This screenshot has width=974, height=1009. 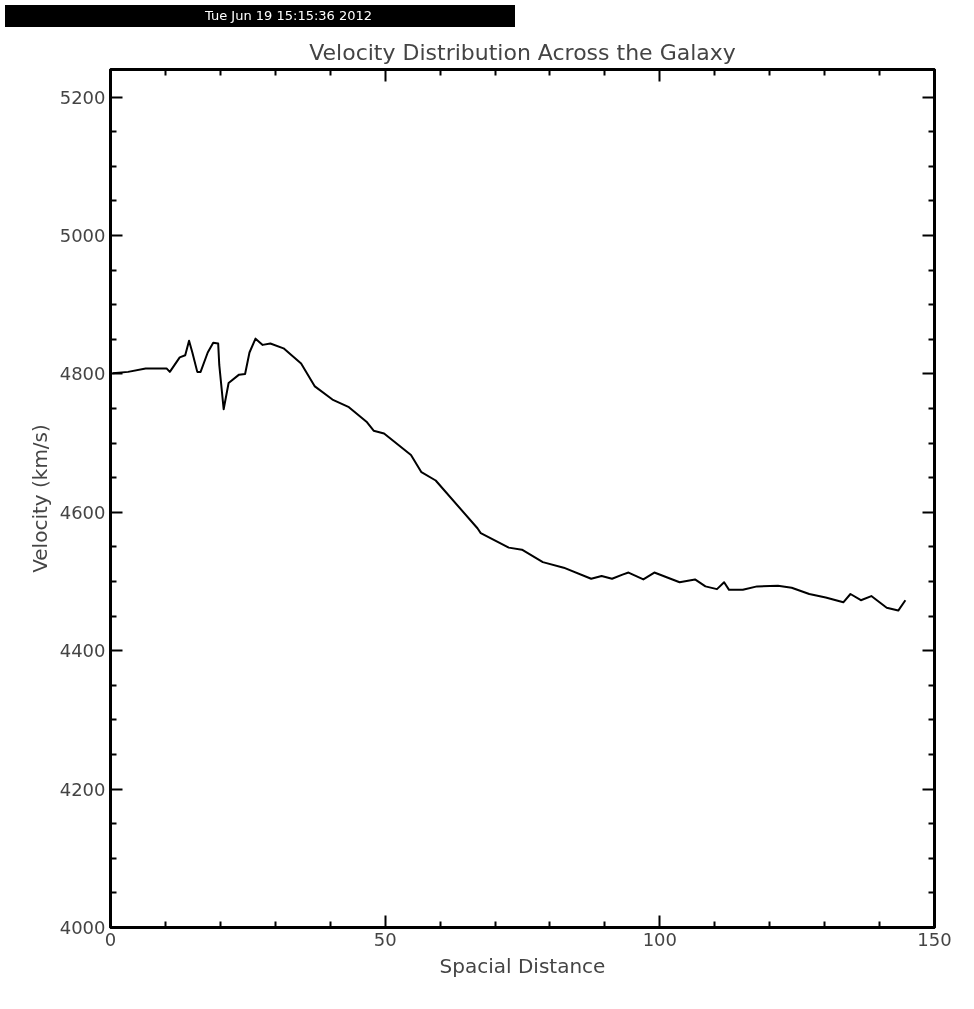 What do you see at coordinates (82, 374) in the screenshot?
I see `y-tick-label: 4800` at bounding box center [82, 374].